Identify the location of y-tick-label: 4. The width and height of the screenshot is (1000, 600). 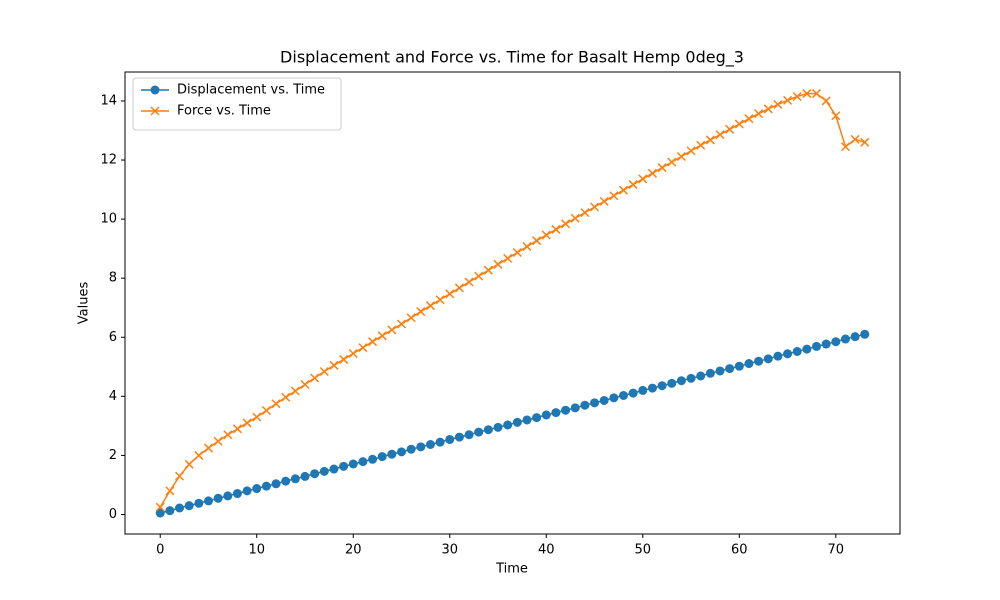
(113, 396).